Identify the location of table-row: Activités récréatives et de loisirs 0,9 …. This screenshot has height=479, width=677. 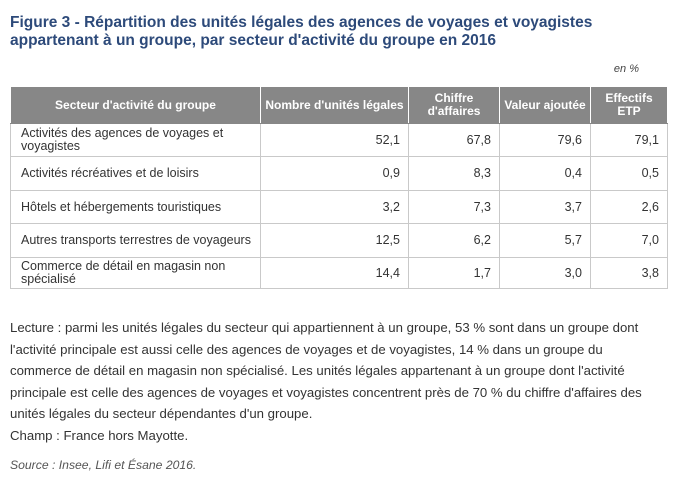
(339, 173).